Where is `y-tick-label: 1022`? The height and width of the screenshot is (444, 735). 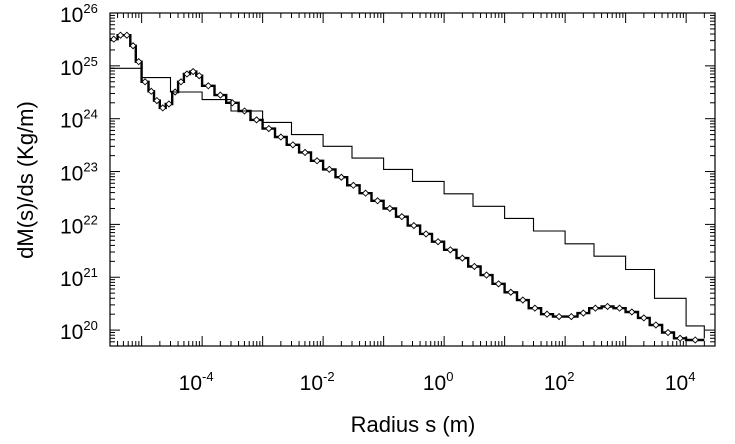 y-tick-label: 1022 is located at coordinates (79, 225).